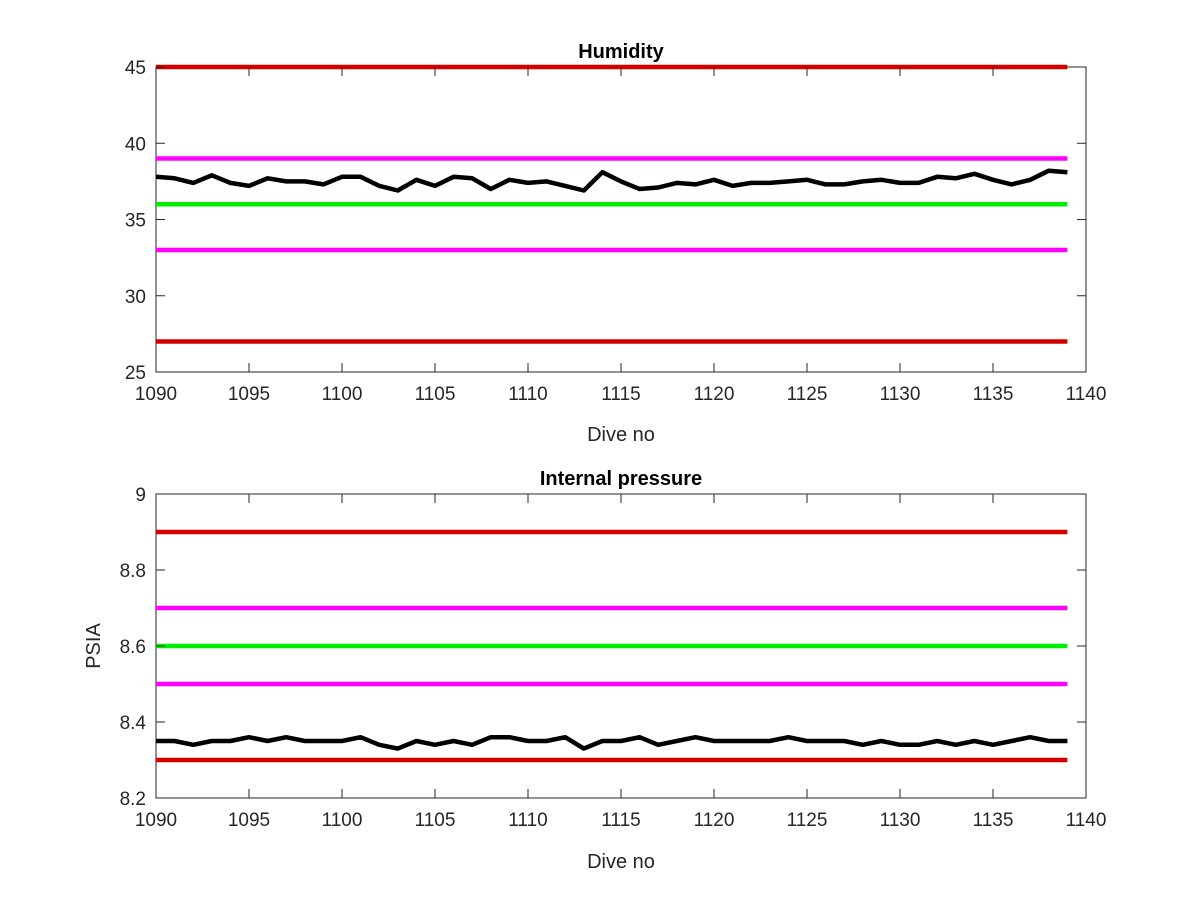 This screenshot has width=1200, height=905. What do you see at coordinates (133, 571) in the screenshot?
I see `y-tick-label: 8.8` at bounding box center [133, 571].